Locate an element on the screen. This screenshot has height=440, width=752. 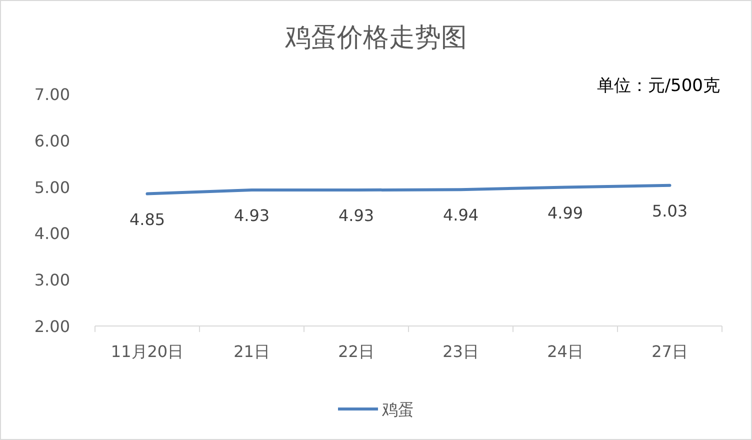
y-tick-label: 5.00 is located at coordinates (52, 187).